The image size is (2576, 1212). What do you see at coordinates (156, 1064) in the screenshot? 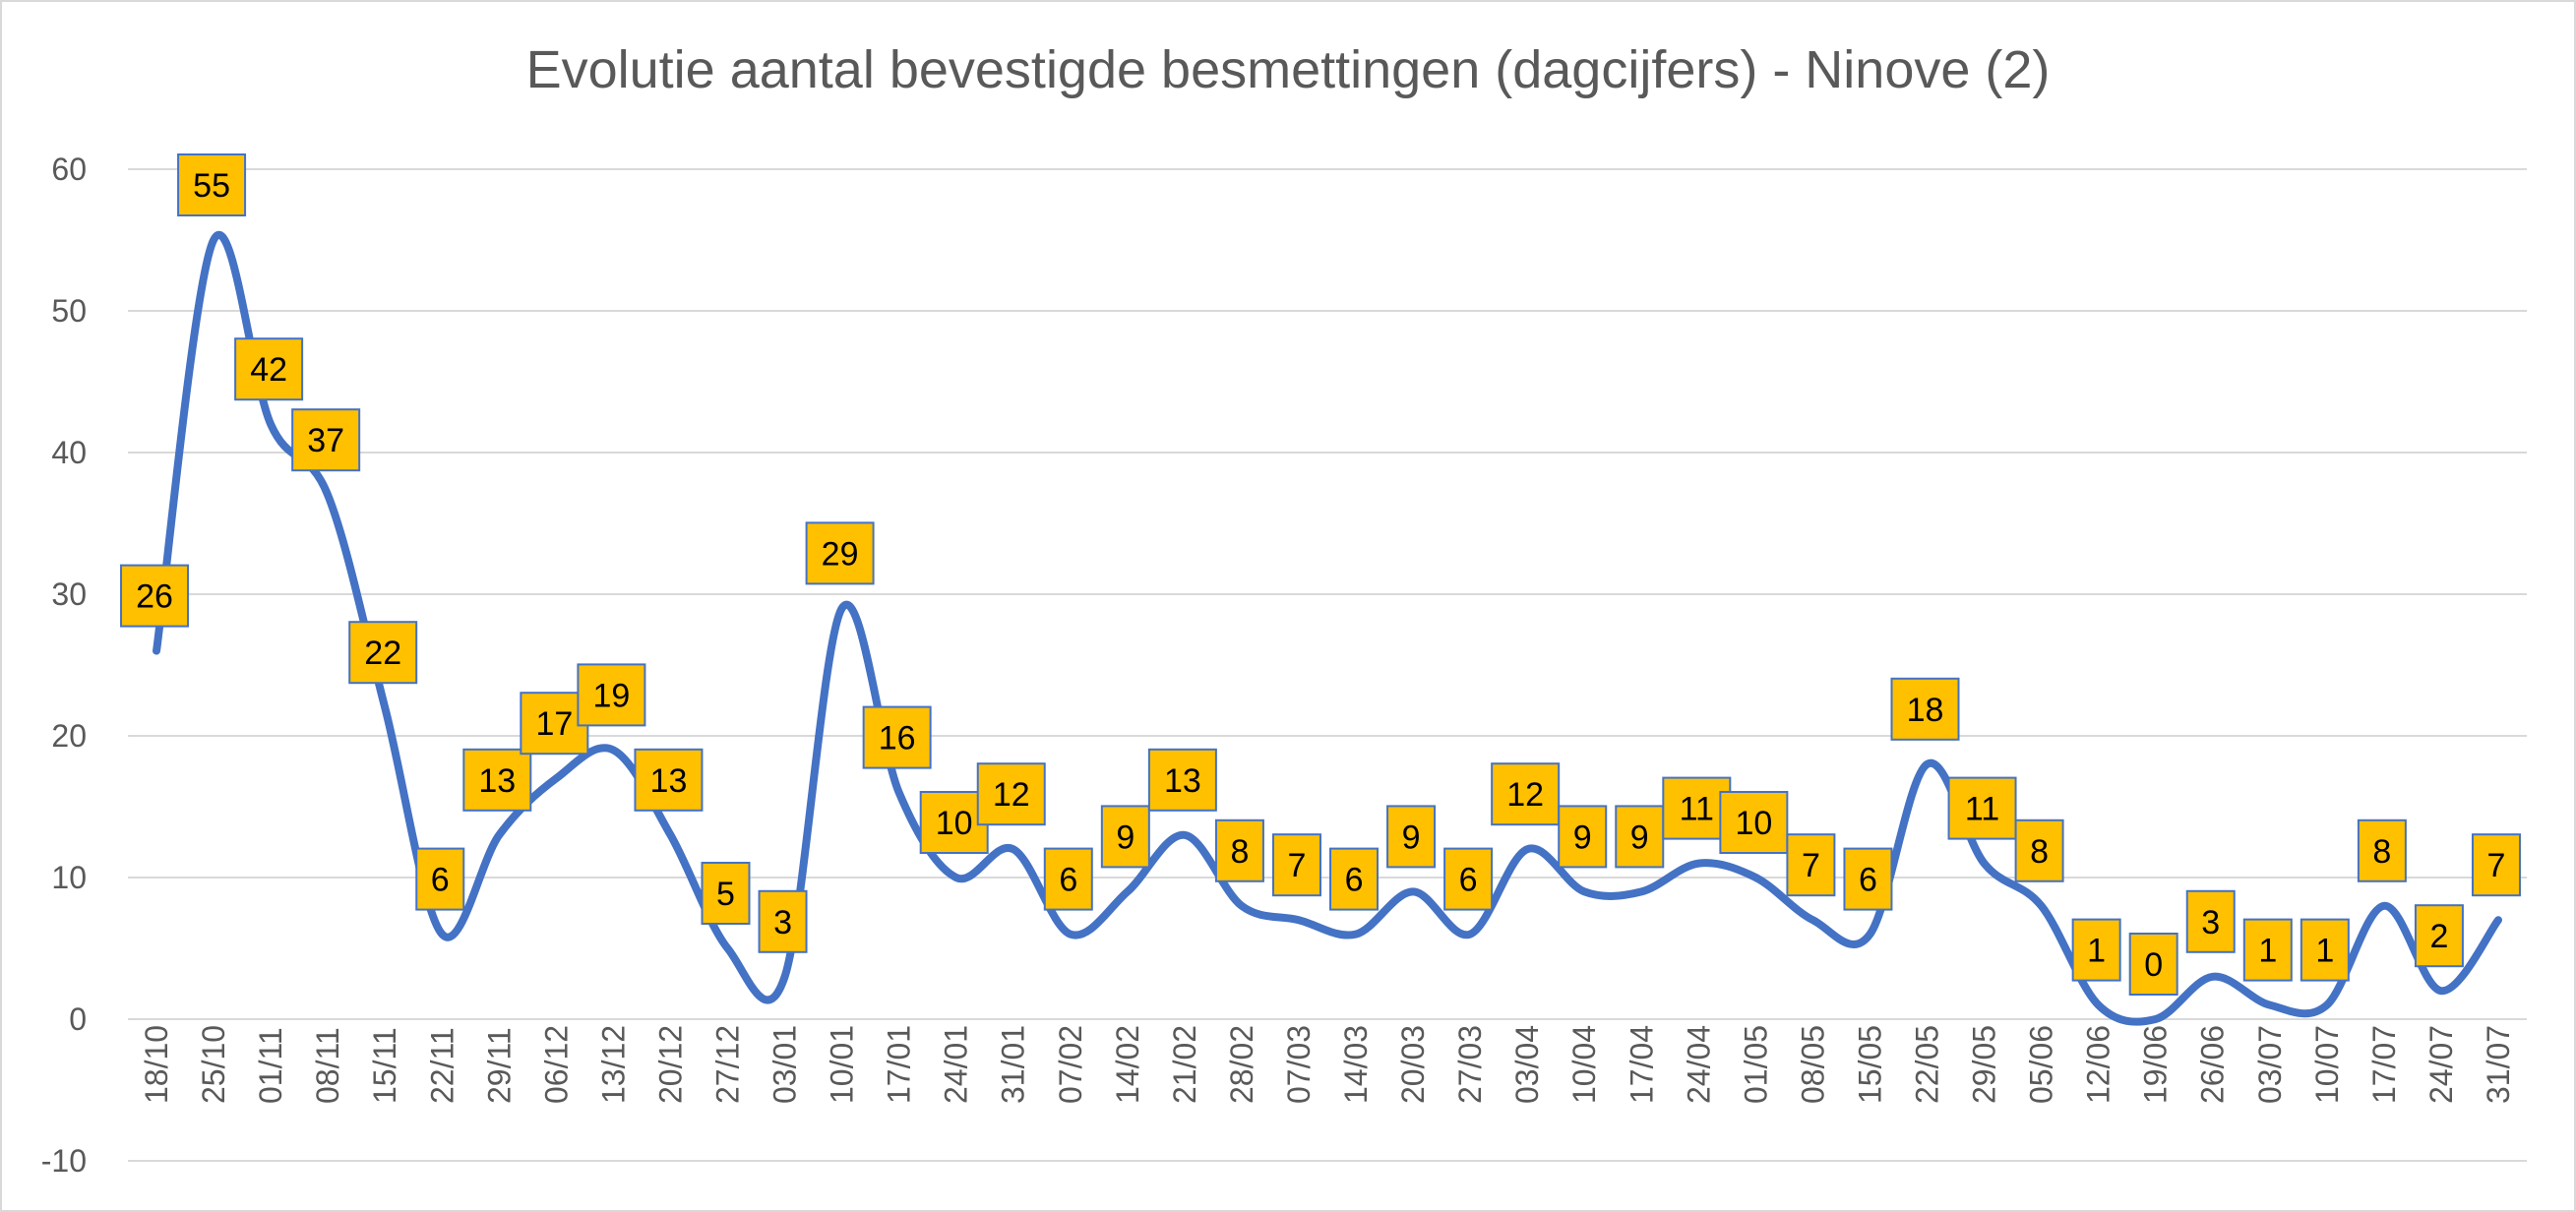
I see `x-tick-label: 18/10` at bounding box center [156, 1064].